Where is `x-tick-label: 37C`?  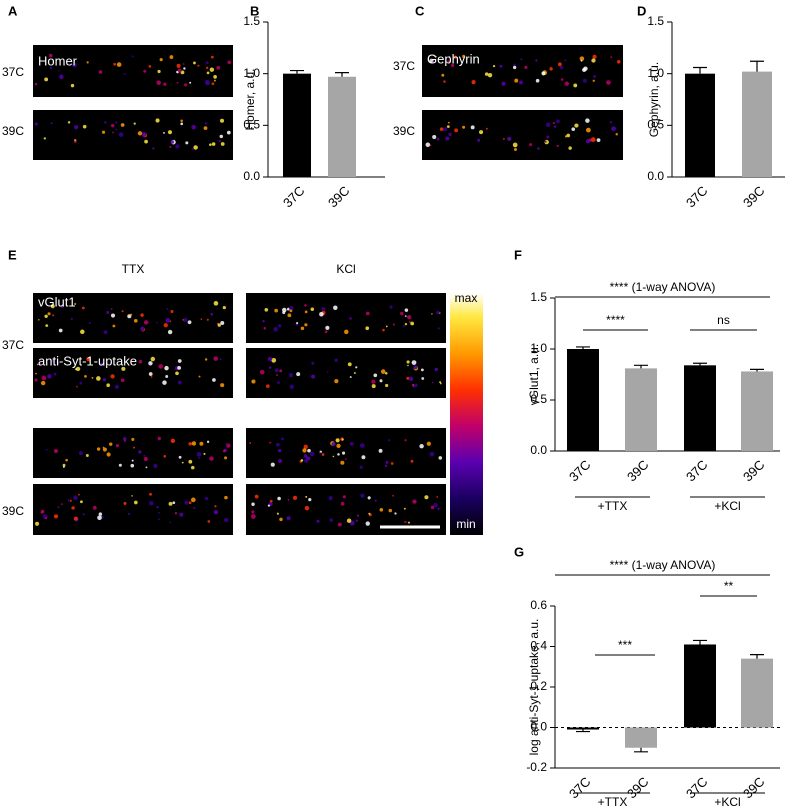
x-tick-label: 37C is located at coordinates (579, 470).